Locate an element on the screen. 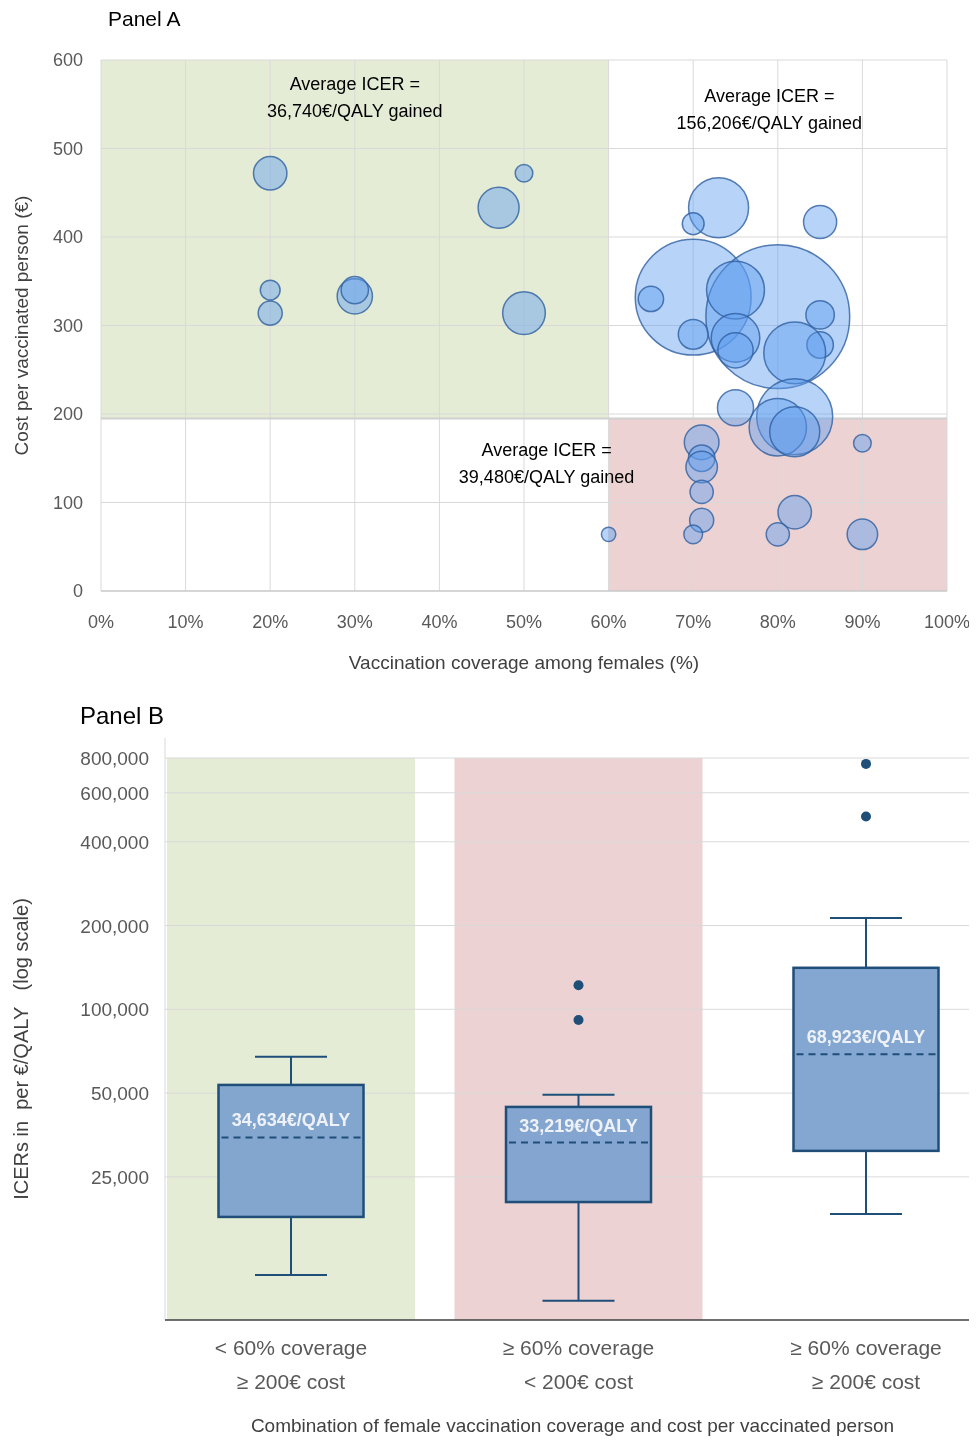 The height and width of the screenshot is (1450, 977). band-label: Average ICER = 39,480€/QALY gained is located at coordinates (546, 464).